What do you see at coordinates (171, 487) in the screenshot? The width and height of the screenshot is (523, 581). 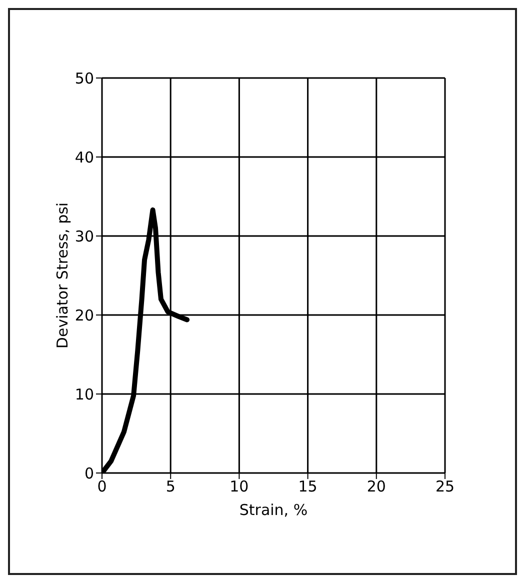 I see `x-tick-label: 5` at bounding box center [171, 487].